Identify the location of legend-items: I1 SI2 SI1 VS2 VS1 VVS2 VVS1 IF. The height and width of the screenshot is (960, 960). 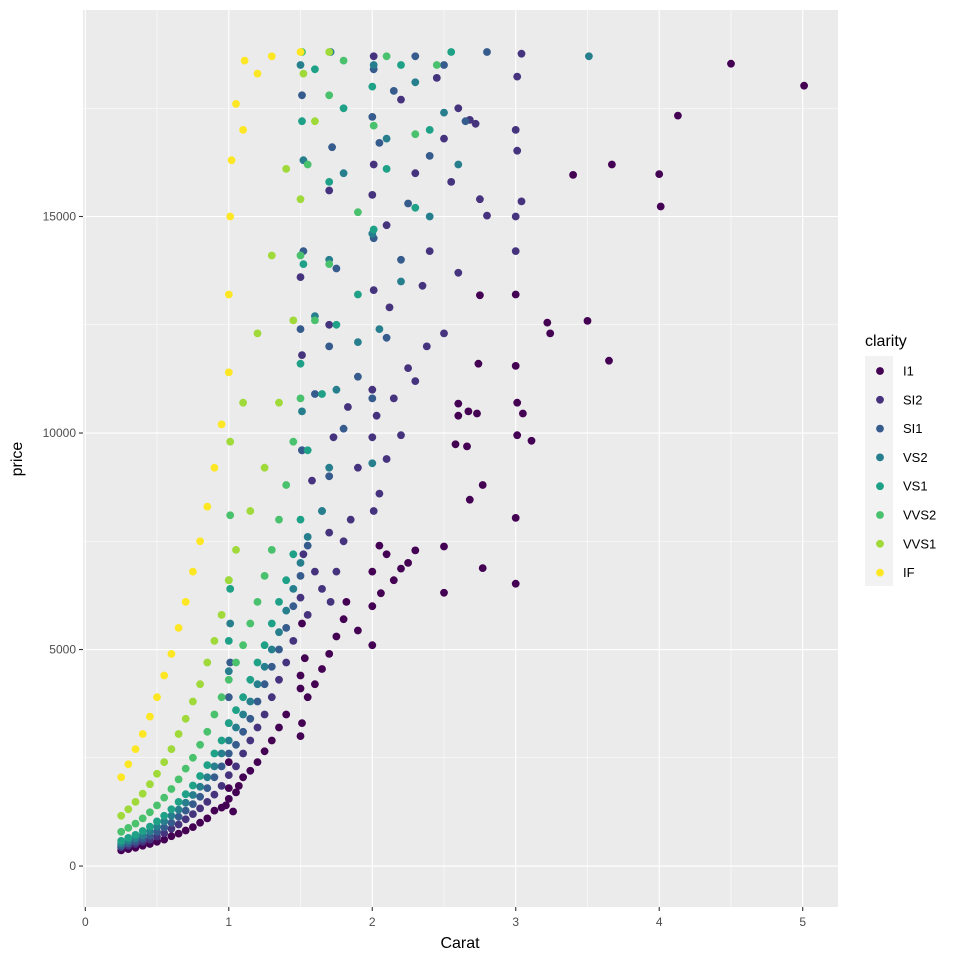
(906, 472).